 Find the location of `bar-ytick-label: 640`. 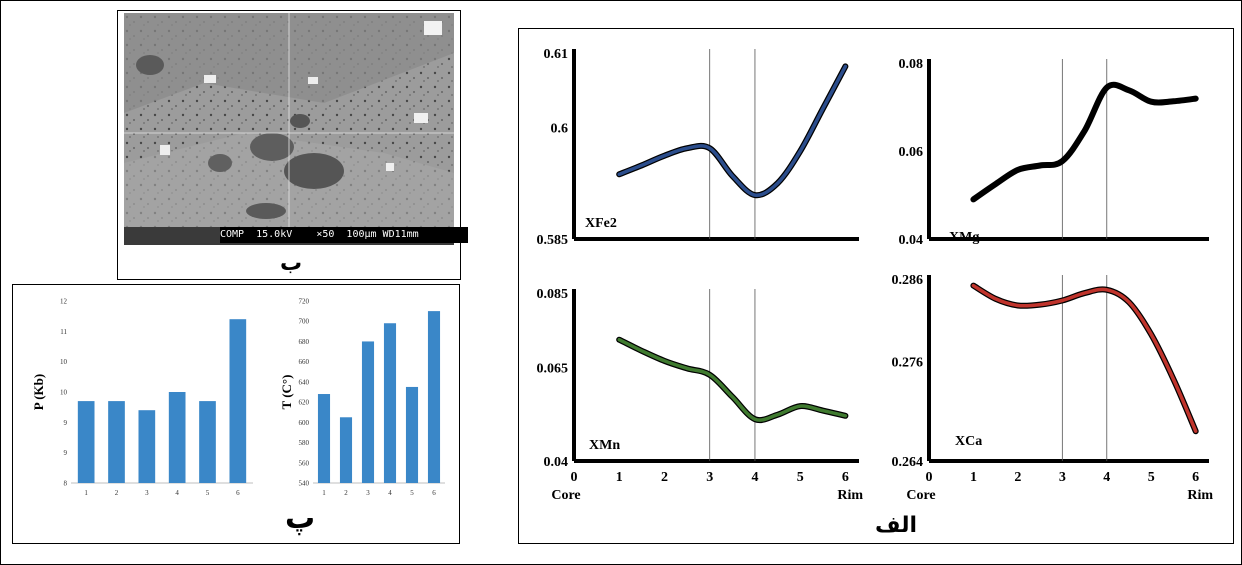

bar-ytick-label: 640 is located at coordinates (304, 382).